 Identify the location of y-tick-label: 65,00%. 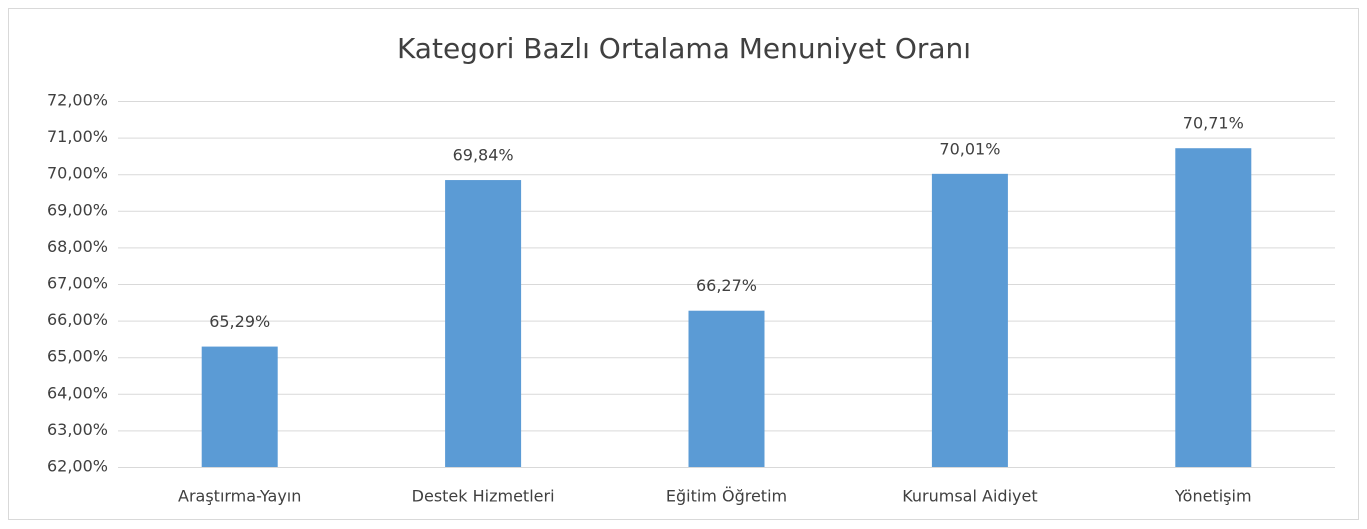
(77, 356).